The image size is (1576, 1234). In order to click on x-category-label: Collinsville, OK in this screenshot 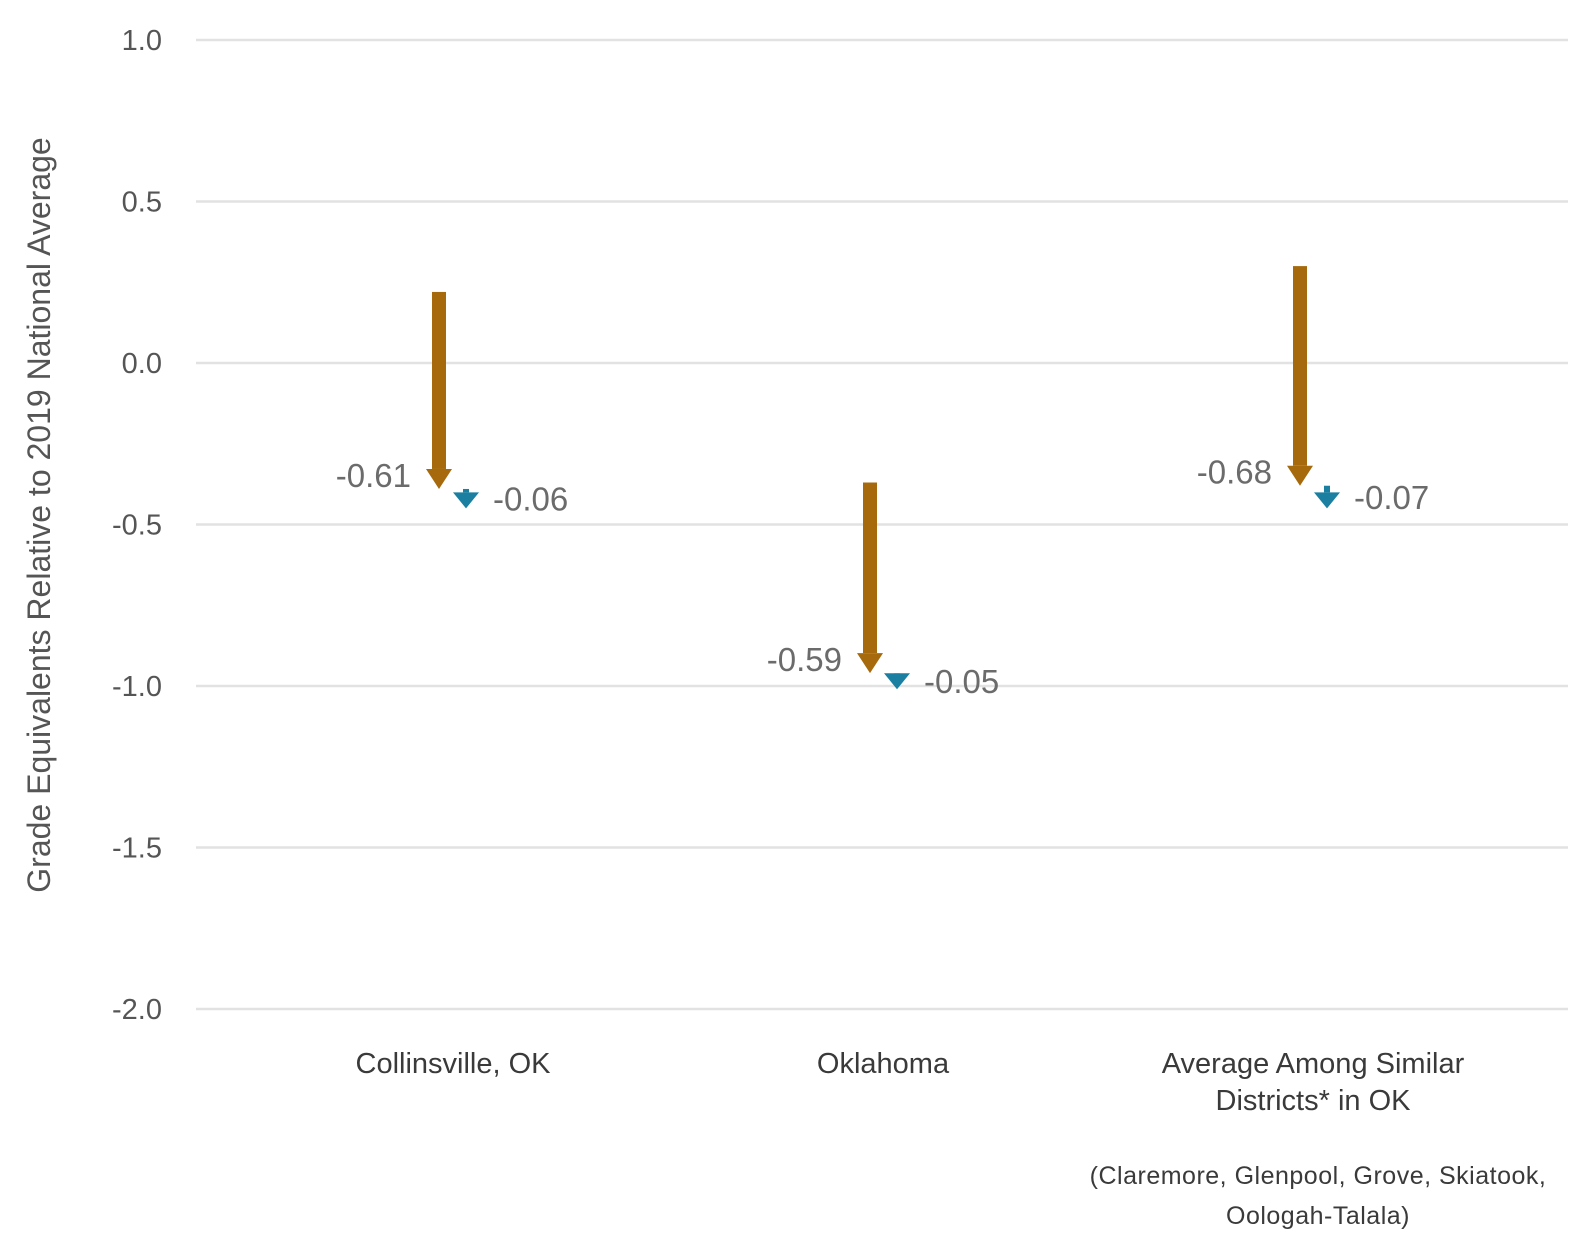, I will do `click(454, 1064)`.